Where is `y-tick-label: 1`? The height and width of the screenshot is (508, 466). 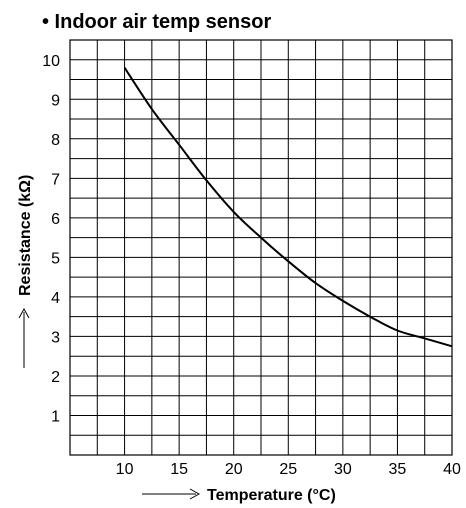 y-tick-label: 1 is located at coordinates (55, 416).